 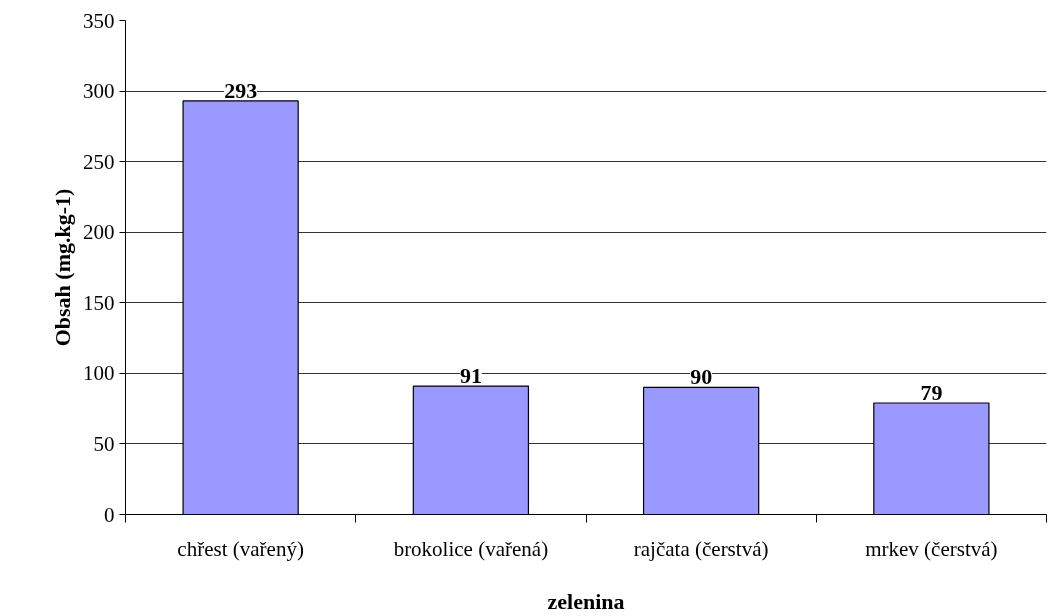 I want to click on data-label: 79, so click(x=931, y=392).